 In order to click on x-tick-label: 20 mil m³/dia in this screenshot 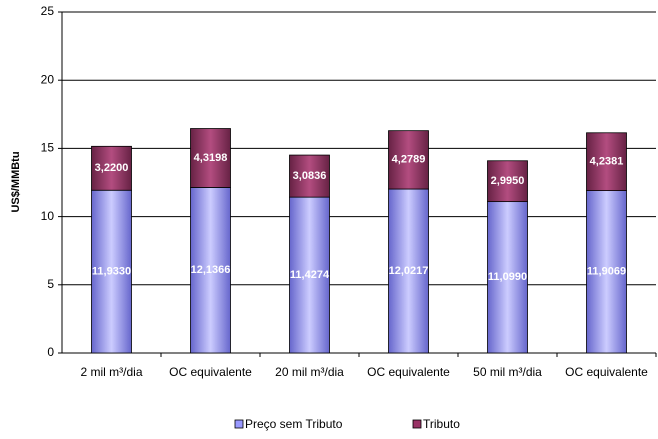, I will do `click(309, 372)`.